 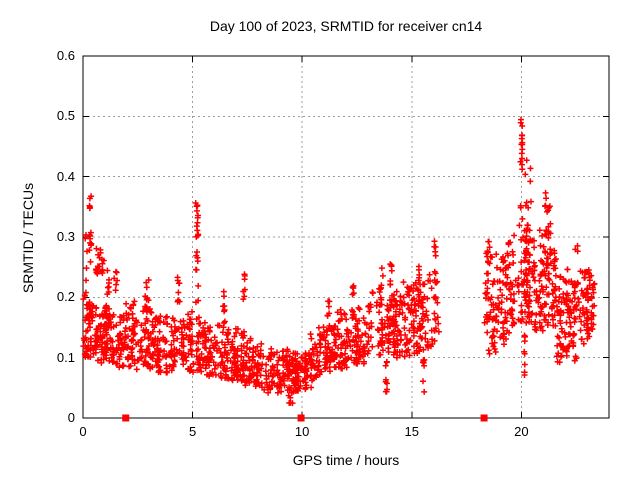 I want to click on y-tick-label: 0, so click(x=71, y=417).